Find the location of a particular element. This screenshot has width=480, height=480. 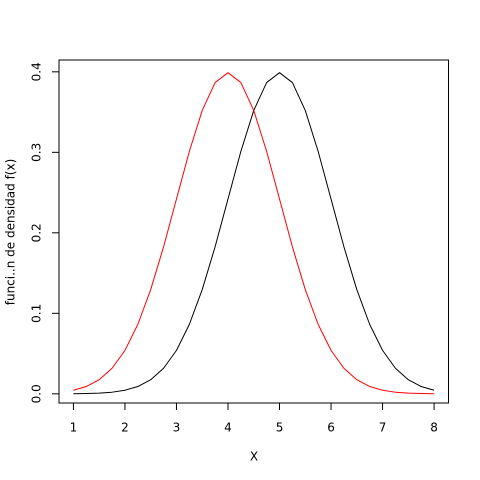

x-axis-label: X is located at coordinates (254, 457).